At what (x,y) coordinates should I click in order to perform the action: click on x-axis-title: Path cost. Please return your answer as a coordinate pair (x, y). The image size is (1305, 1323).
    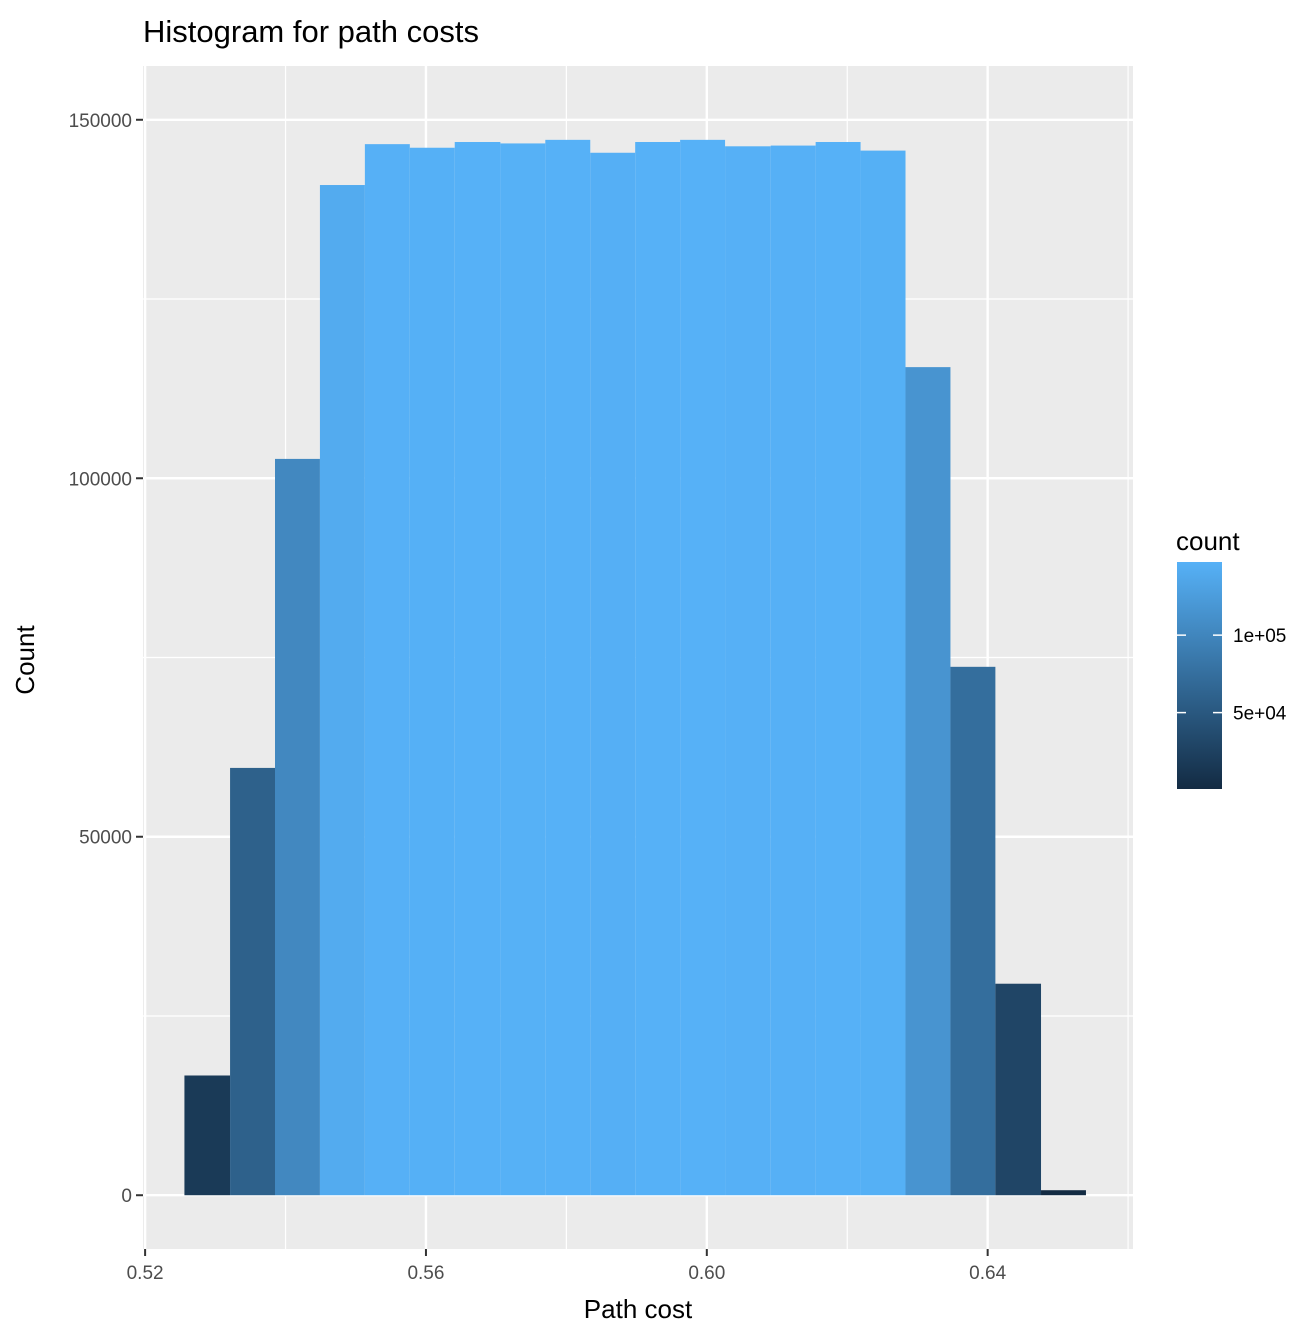
    Looking at the image, I should click on (638, 1308).